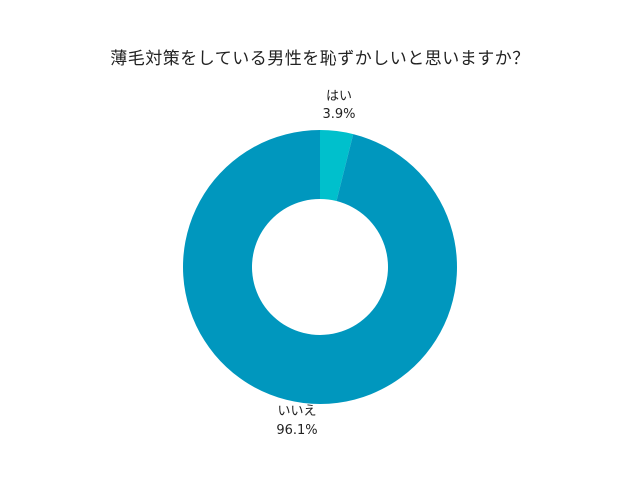  What do you see at coordinates (296, 430) in the screenshot?
I see `slice-value-label-2: 96.1%` at bounding box center [296, 430].